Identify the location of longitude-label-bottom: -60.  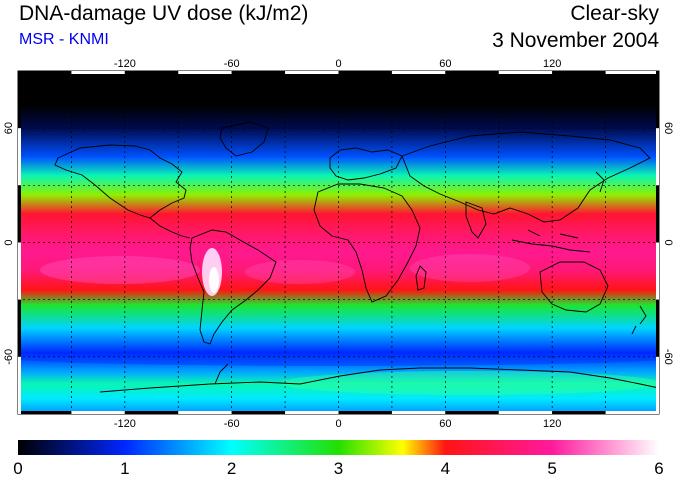
(232, 424).